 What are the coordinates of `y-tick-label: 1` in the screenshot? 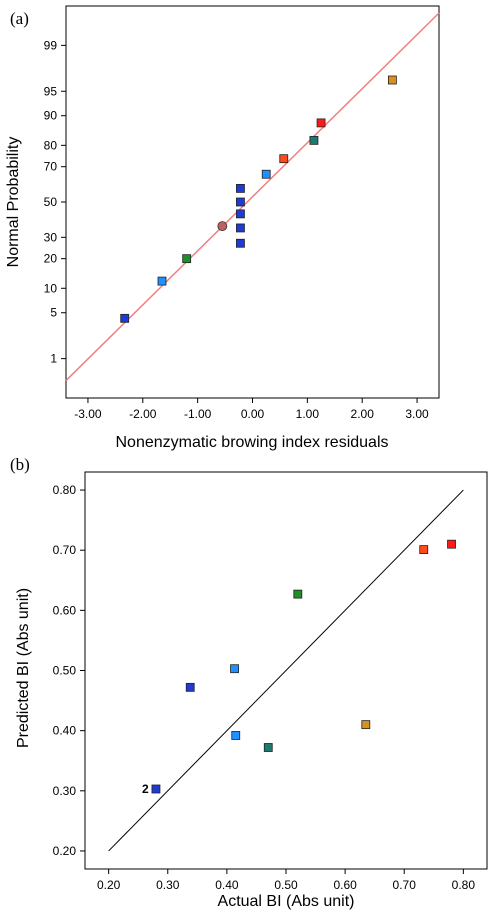 It's located at (53, 359).